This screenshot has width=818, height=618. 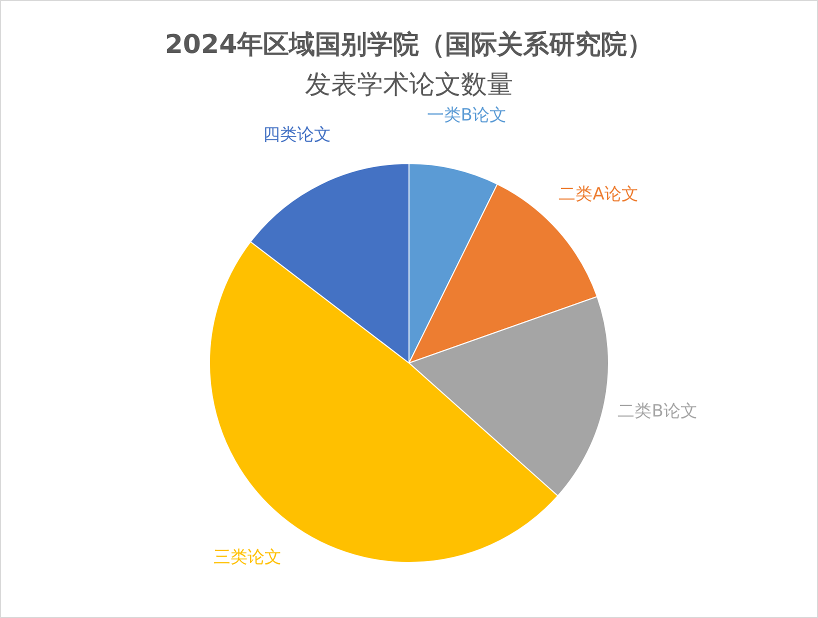 What do you see at coordinates (296, 135) in the screenshot?
I see `slice-label: 四类论文` at bounding box center [296, 135].